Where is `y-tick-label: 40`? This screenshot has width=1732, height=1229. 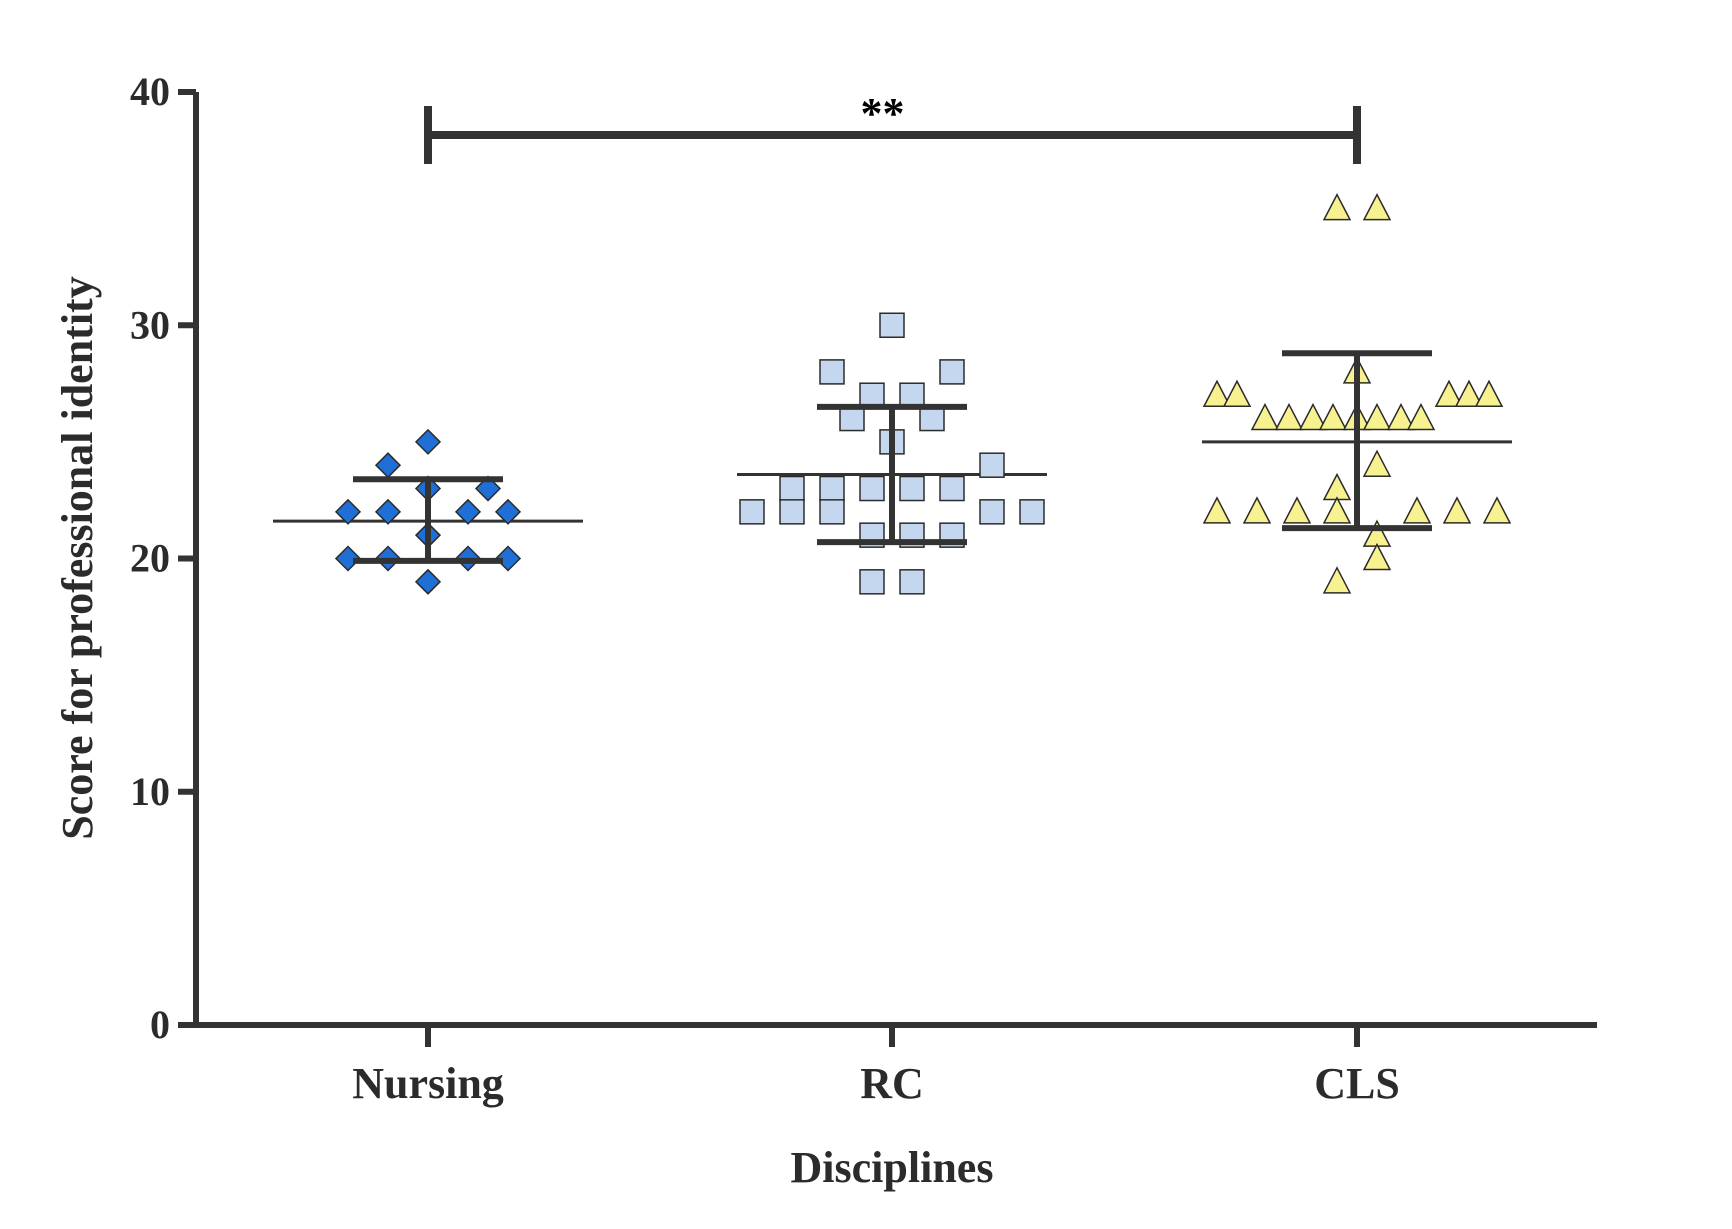 y-tick-label: 40 is located at coordinates (150, 91).